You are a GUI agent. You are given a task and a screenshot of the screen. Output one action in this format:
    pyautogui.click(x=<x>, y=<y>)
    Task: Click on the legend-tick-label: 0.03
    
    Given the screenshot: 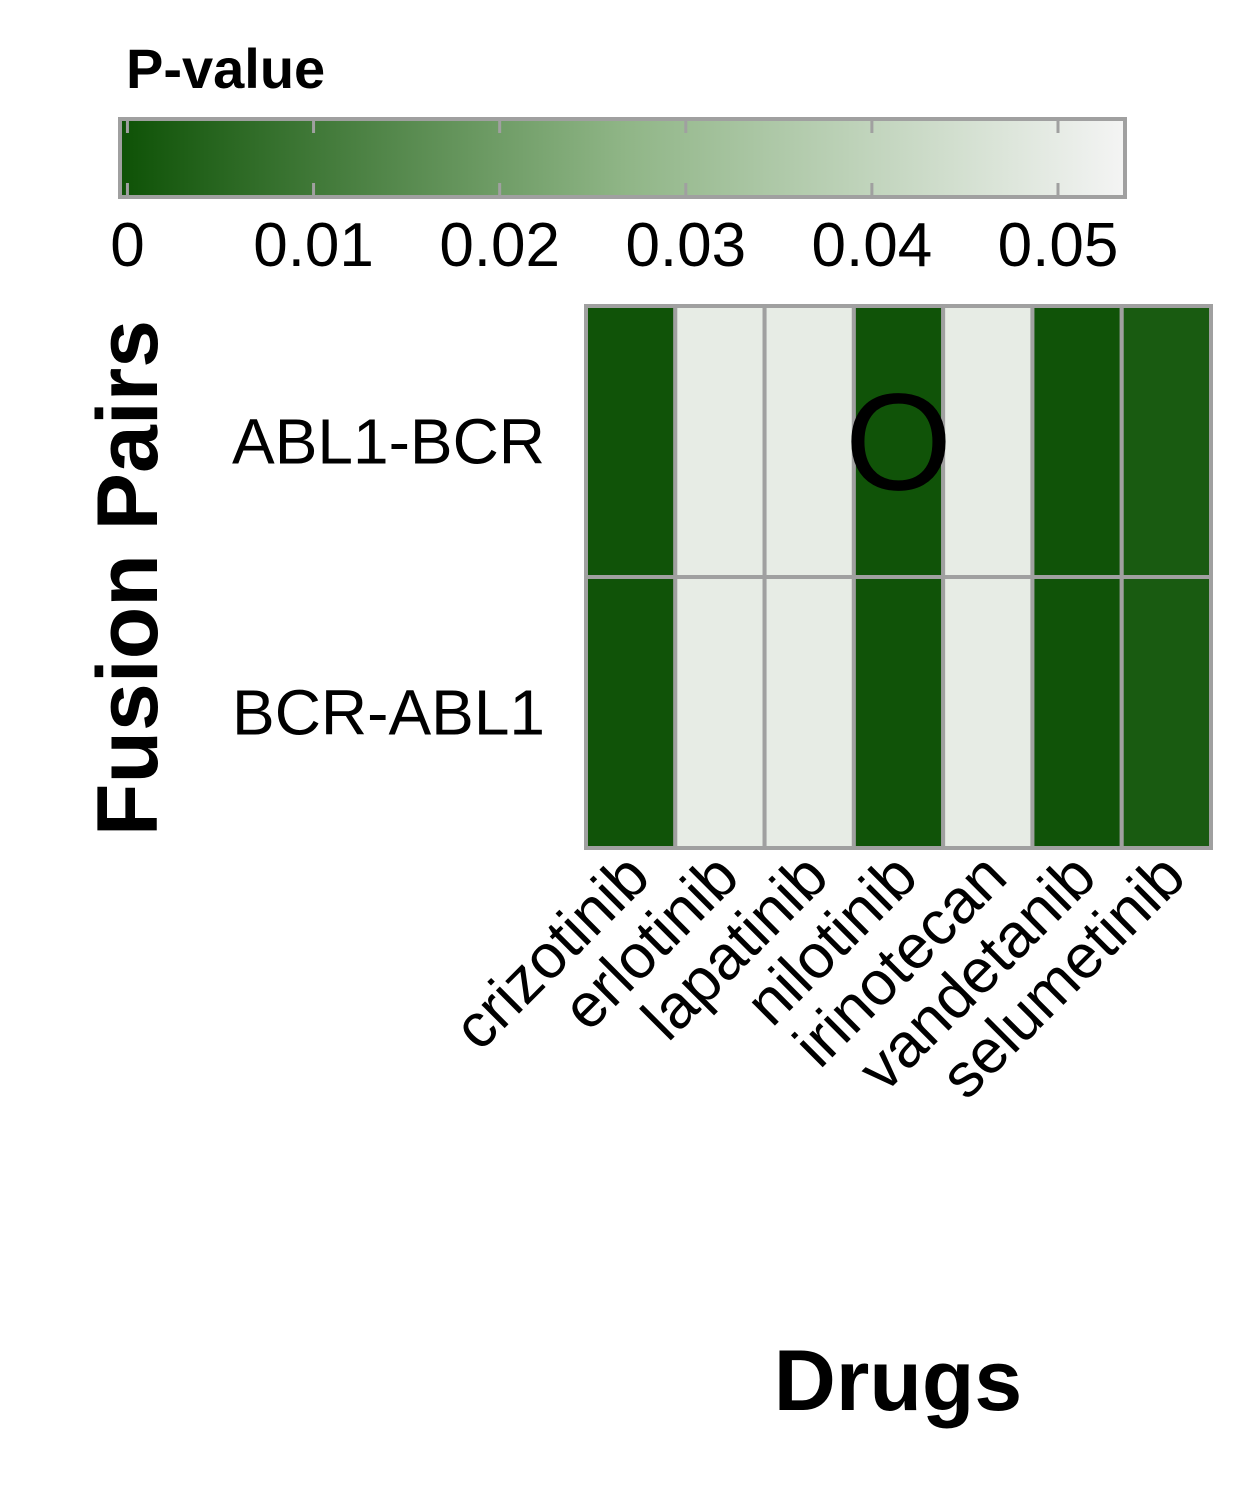 What is the action you would take?
    pyautogui.click(x=685, y=245)
    